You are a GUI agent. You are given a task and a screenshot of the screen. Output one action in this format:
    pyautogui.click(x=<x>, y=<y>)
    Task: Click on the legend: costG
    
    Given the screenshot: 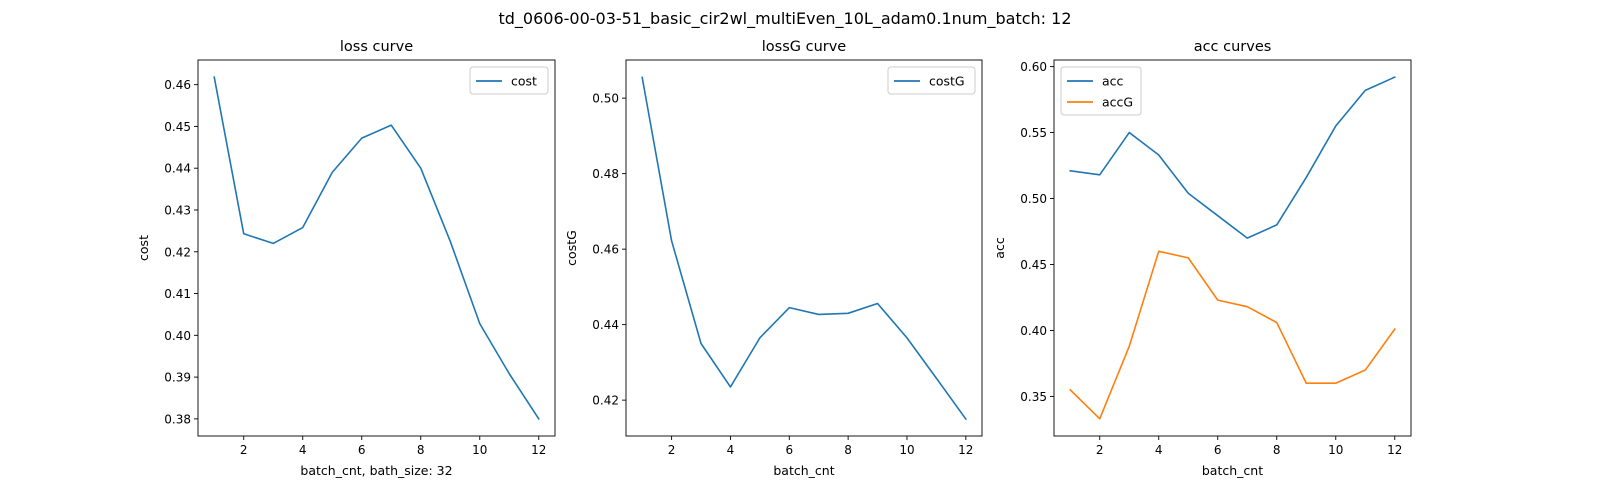 What is the action you would take?
    pyautogui.click(x=931, y=80)
    